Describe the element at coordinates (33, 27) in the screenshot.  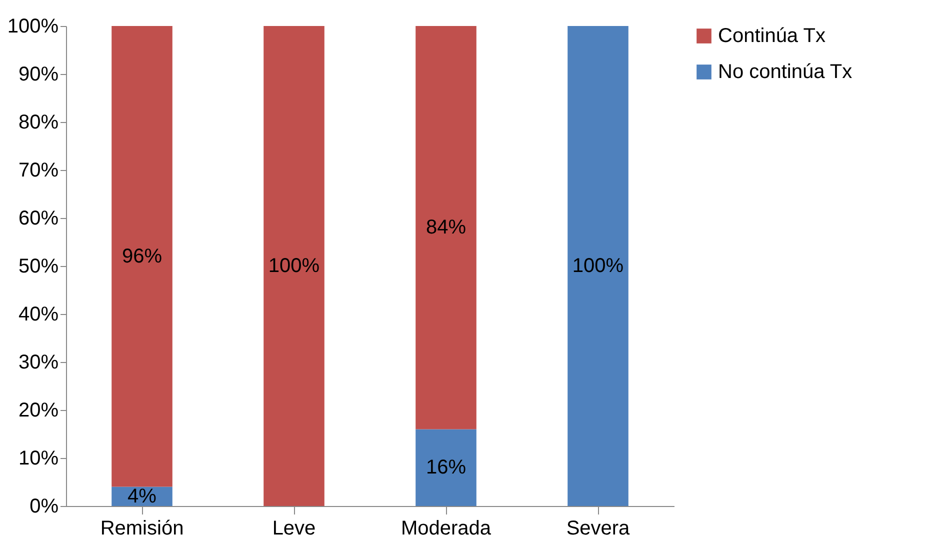
I see `y-tick-label: 100%` at that location.